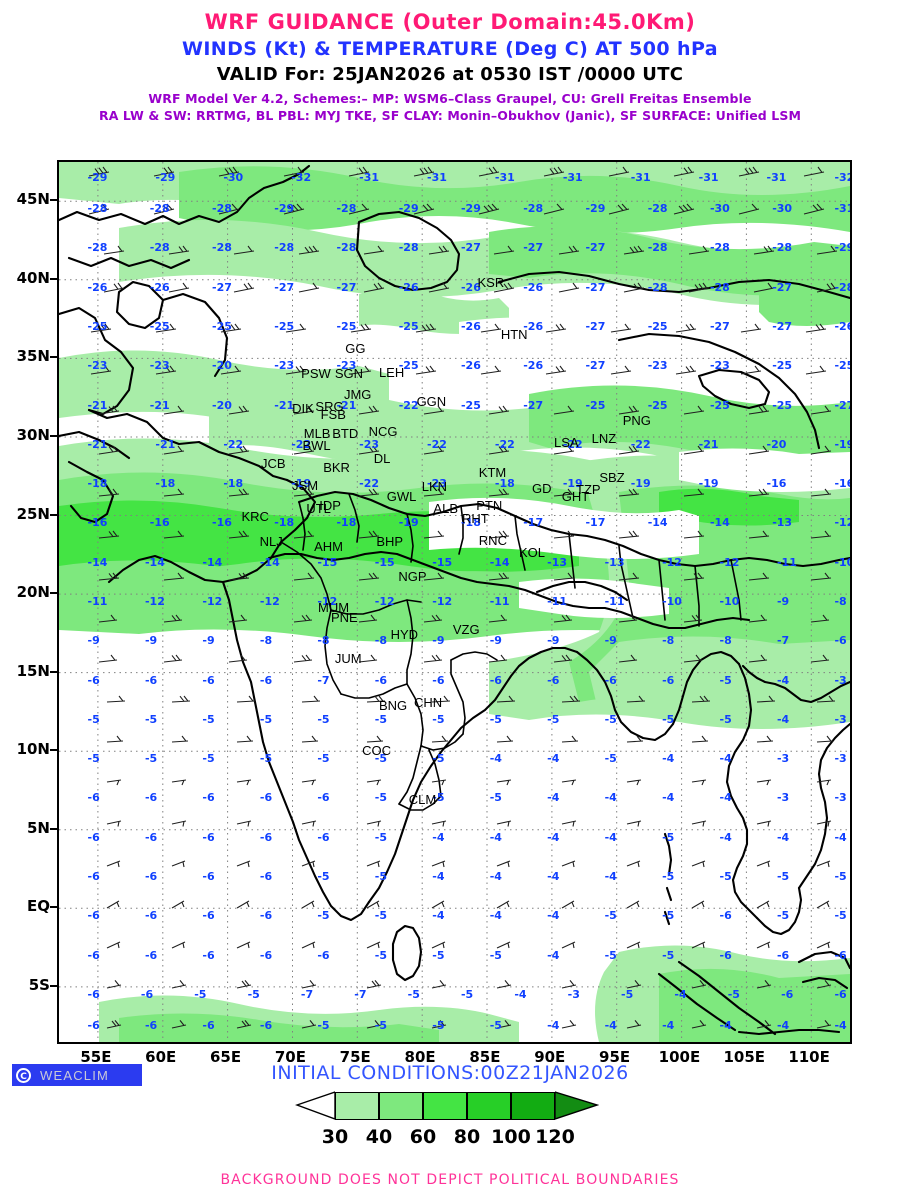  I want to click on city-label-sgn: SGN, so click(349, 374).